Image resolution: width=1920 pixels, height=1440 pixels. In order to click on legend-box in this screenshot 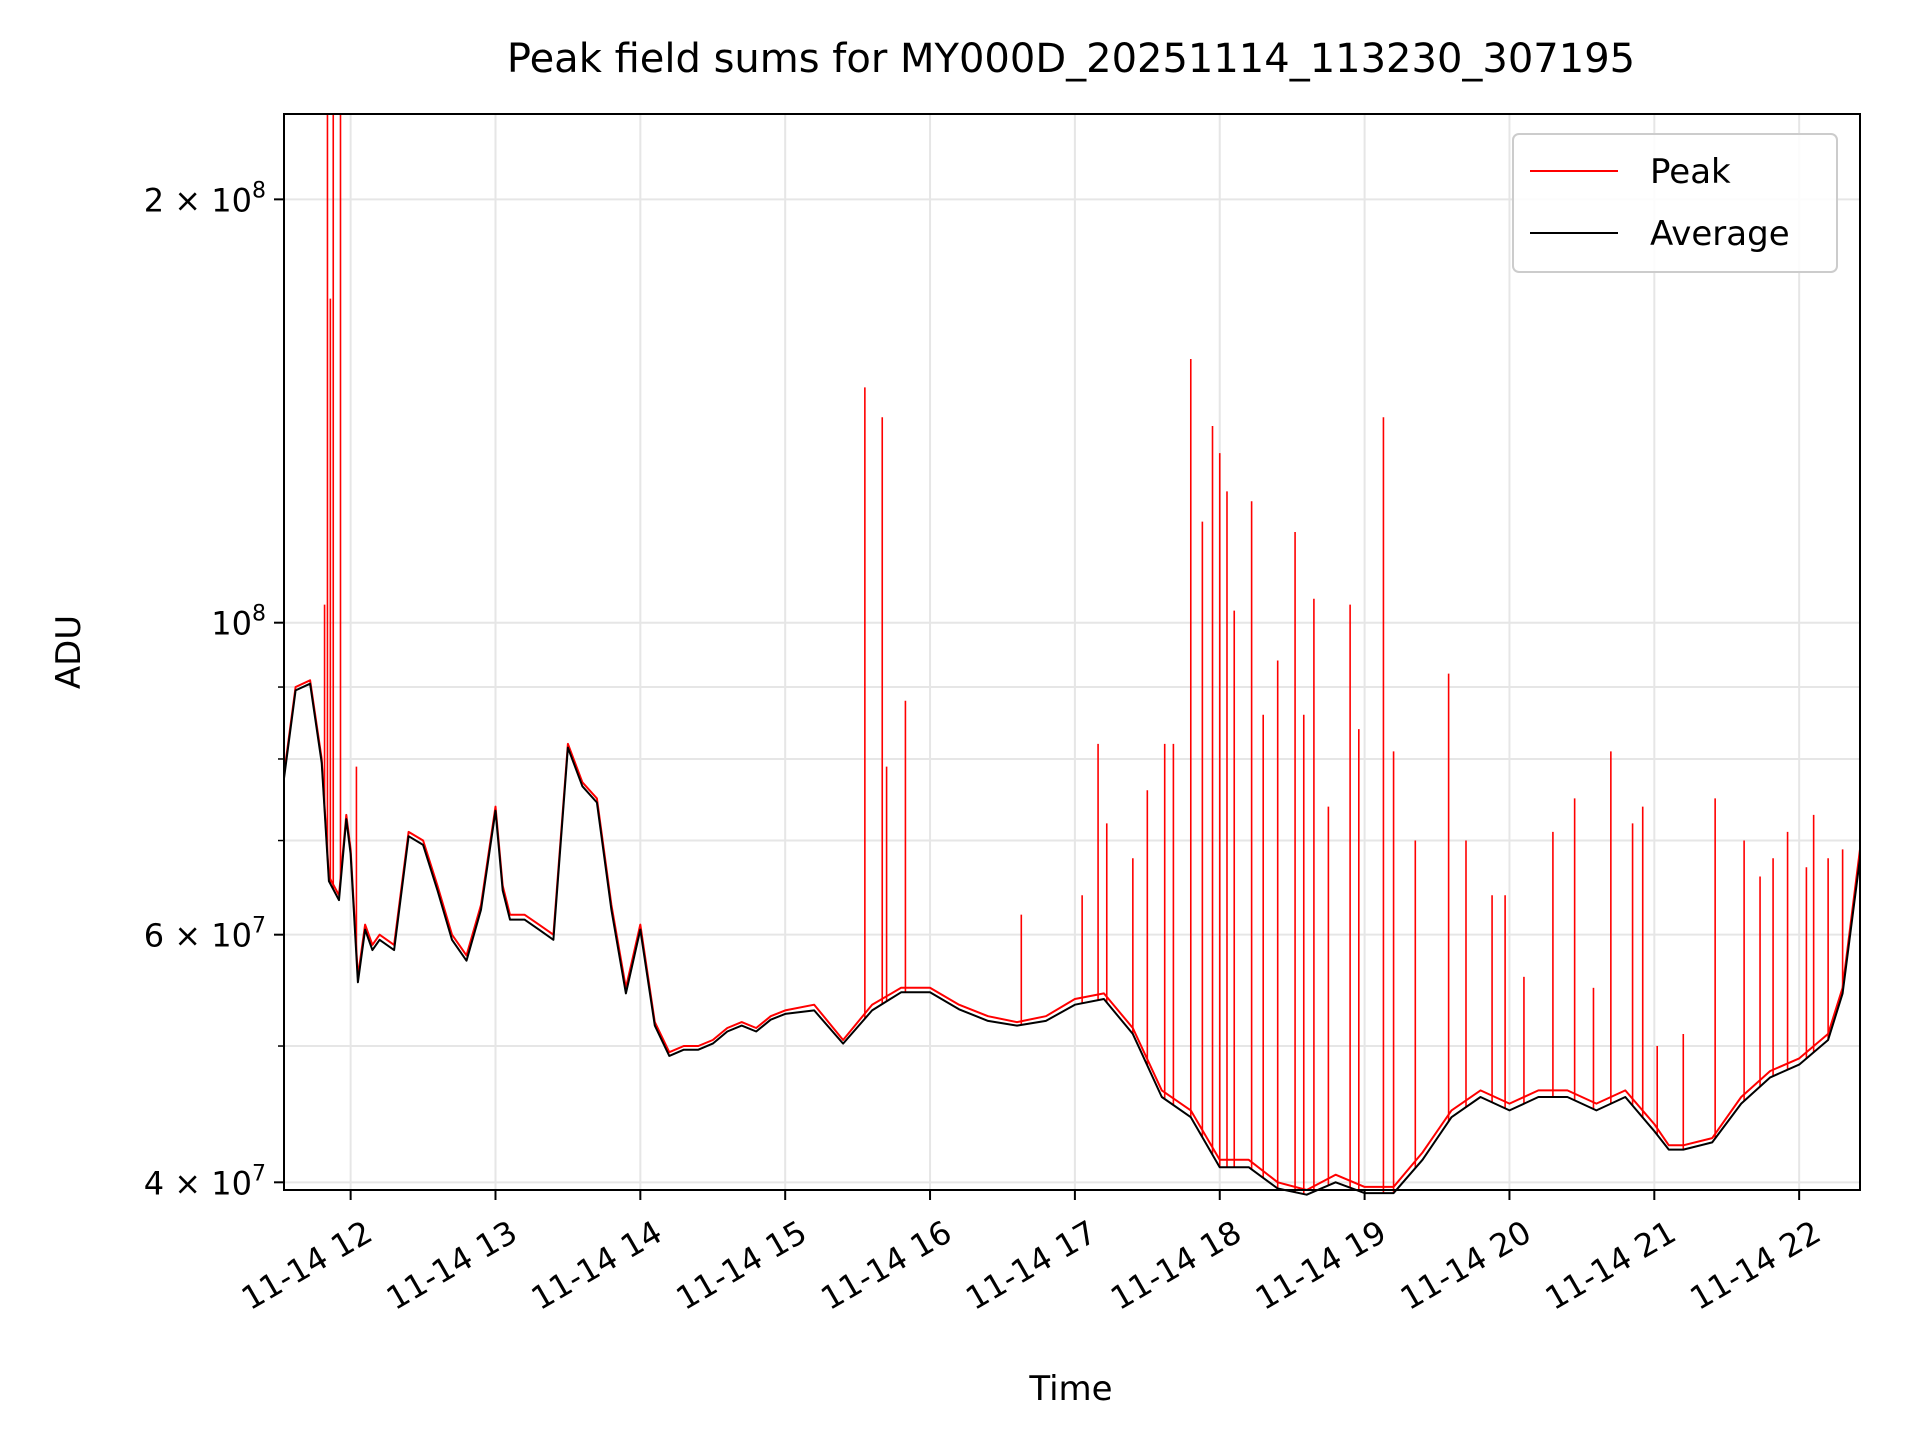, I will do `click(1675, 203)`.